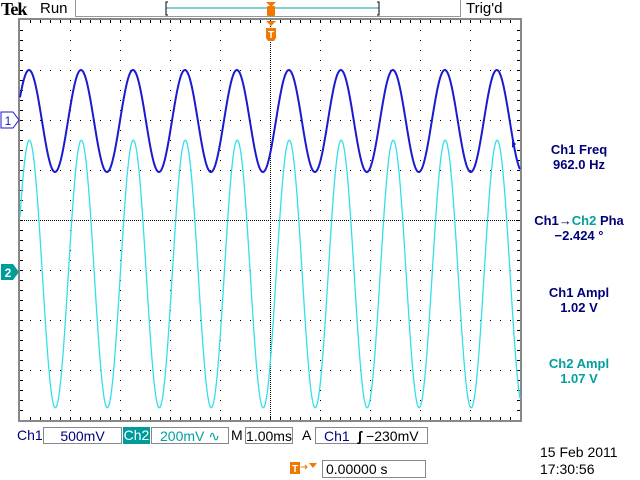 The image size is (640, 480). Describe the element at coordinates (579, 452) in the screenshot. I see `date: 15 Feb 2011` at that location.